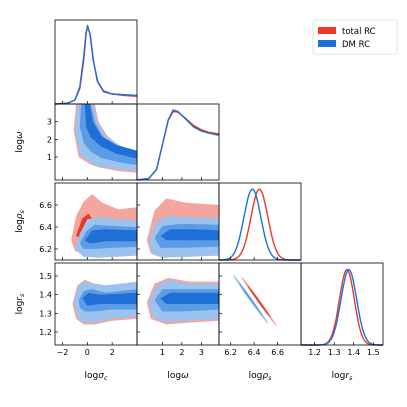 This screenshot has width=407, height=407. Describe the element at coordinates (87, 352) in the screenshot. I see `xtick-label-σc-1: 0` at that location.